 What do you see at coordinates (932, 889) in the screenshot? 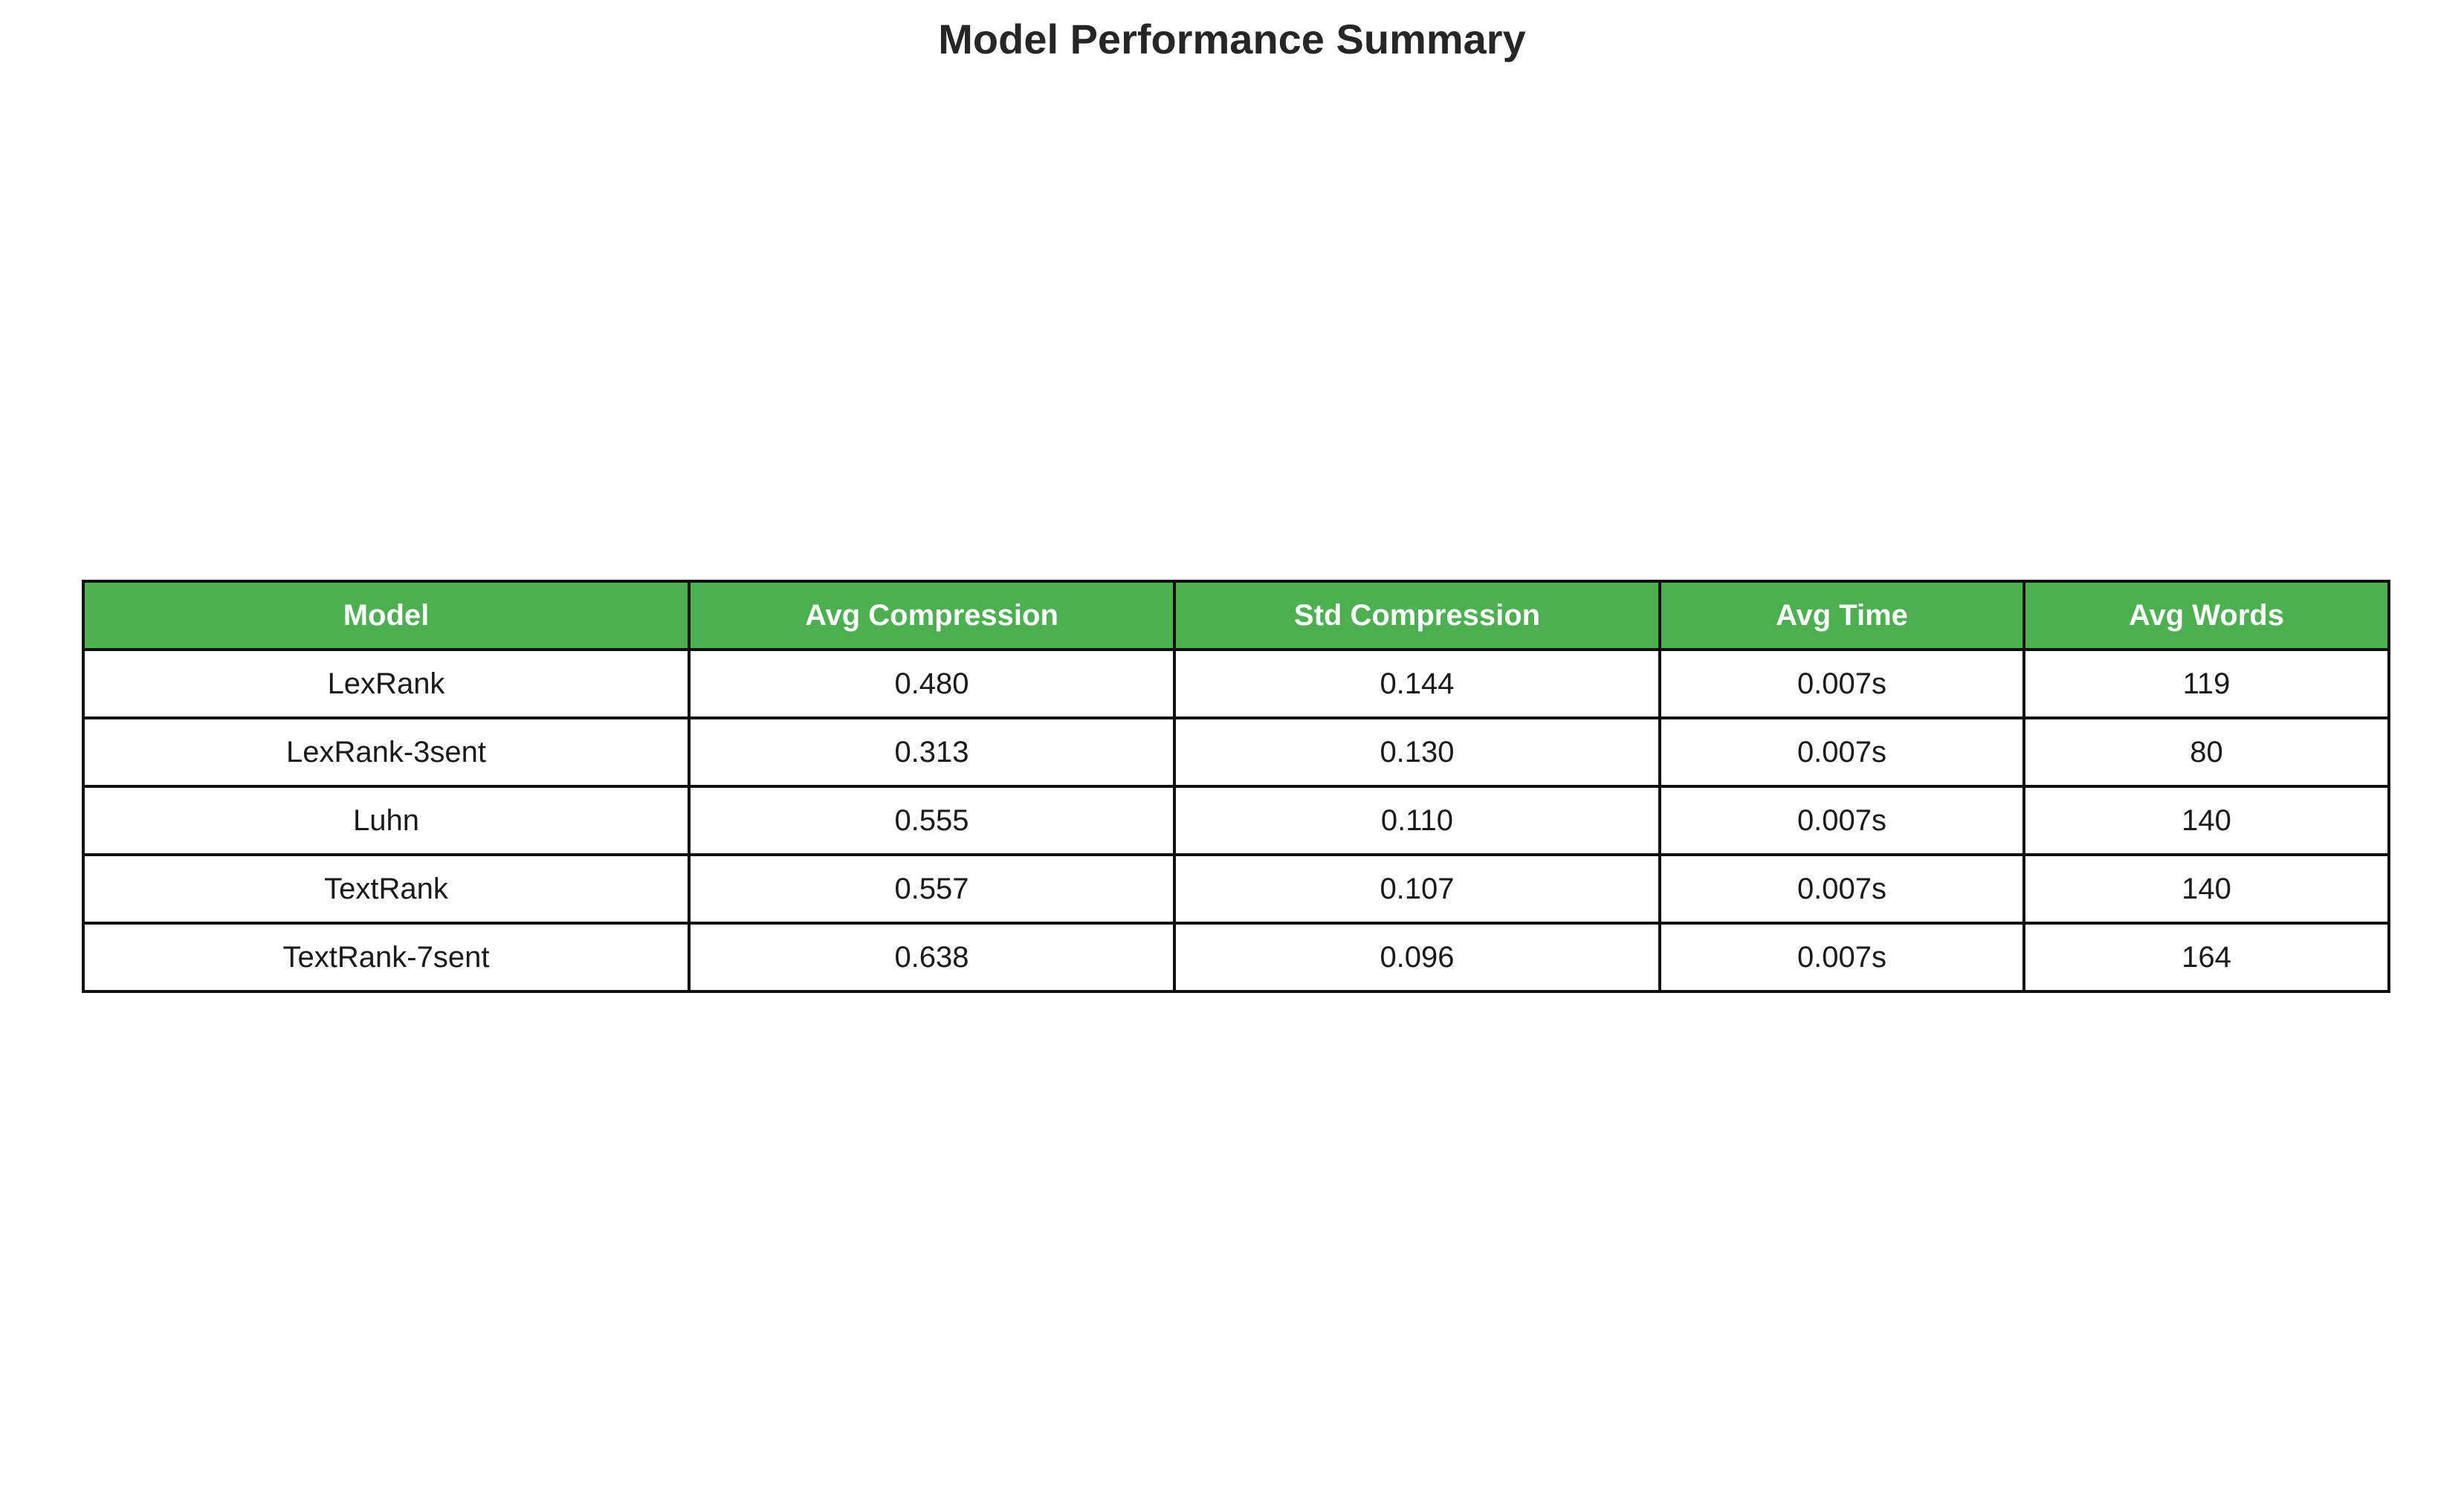
I see `cell-avg-compression: 0.557` at bounding box center [932, 889].